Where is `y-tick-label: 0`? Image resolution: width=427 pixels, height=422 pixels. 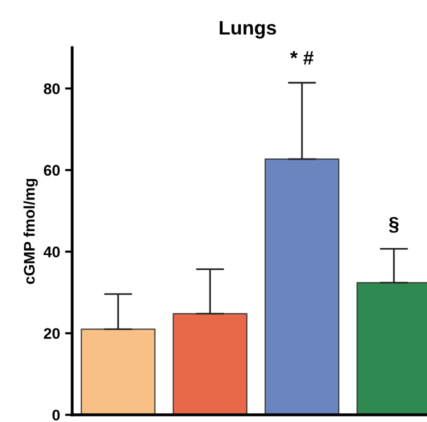
y-tick-label: 0 is located at coordinates (56, 415).